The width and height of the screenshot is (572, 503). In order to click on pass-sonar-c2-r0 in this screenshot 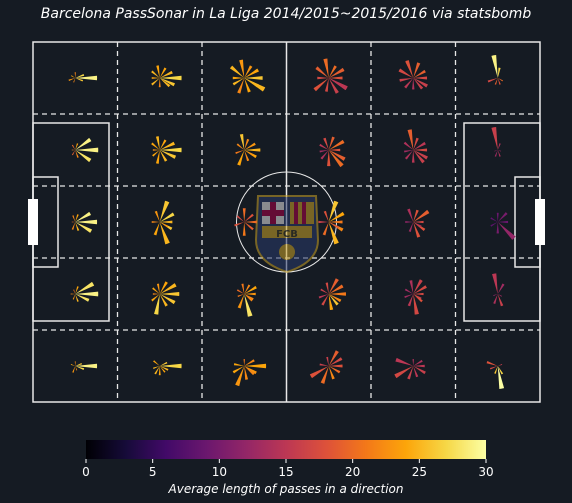, I will do `click(247, 76)`.